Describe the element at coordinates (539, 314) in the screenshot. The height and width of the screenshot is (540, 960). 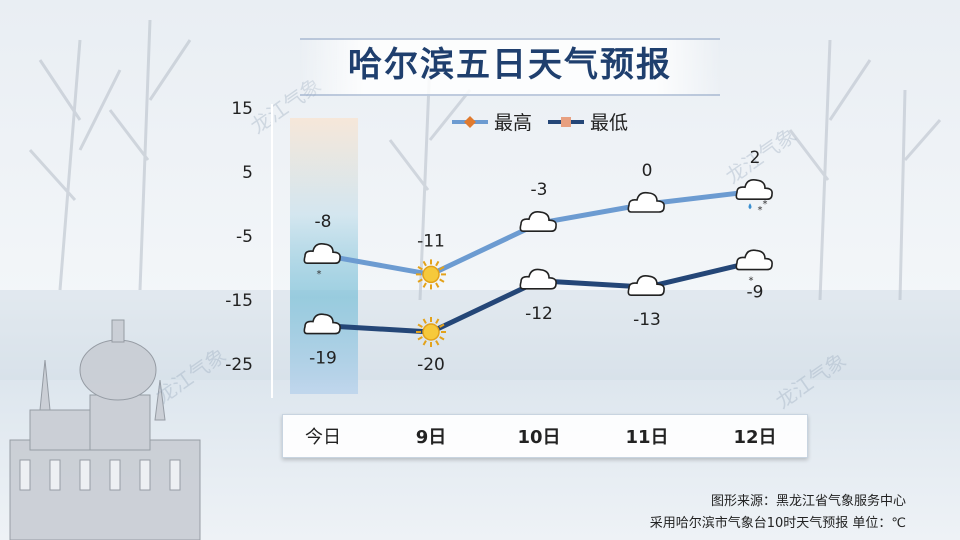
I see `low-value-label: -12` at that location.